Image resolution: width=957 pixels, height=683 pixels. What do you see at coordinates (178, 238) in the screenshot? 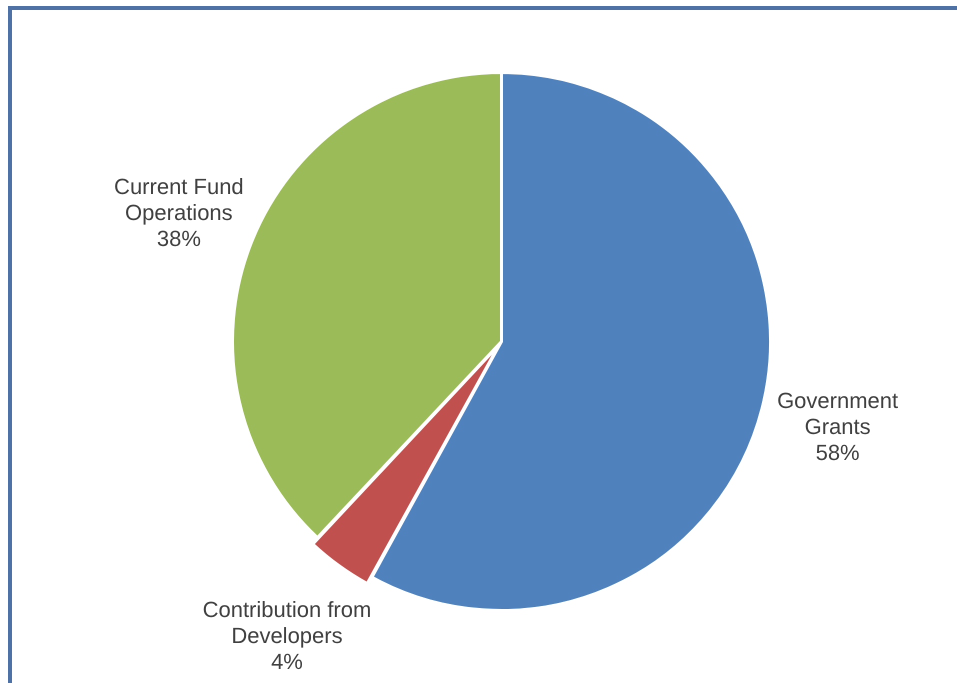
I see `data-label: 38%` at bounding box center [178, 238].